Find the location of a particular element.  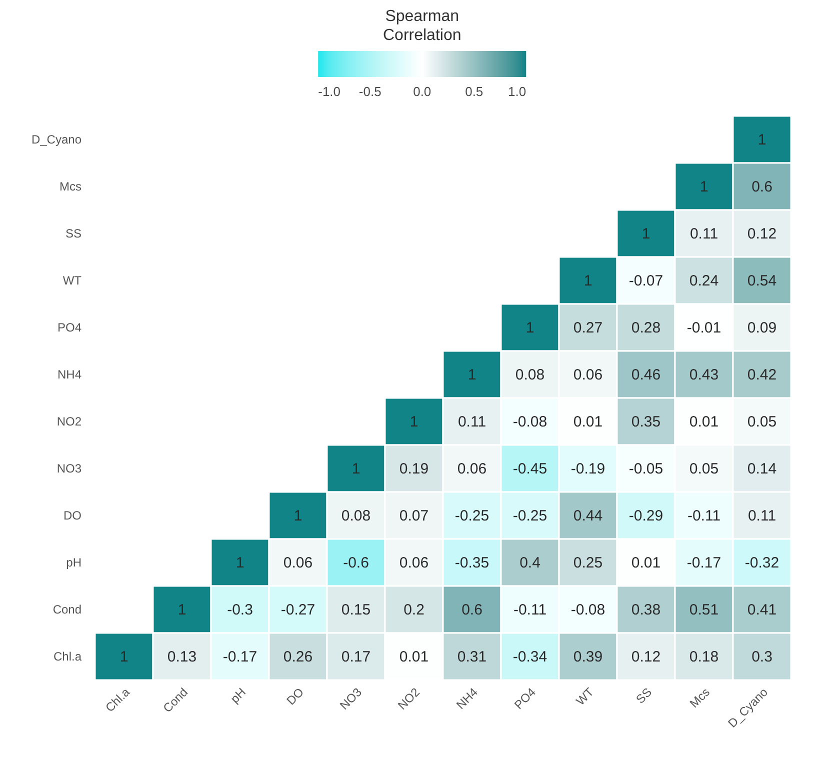

data-label: -0.32 is located at coordinates (762, 563).